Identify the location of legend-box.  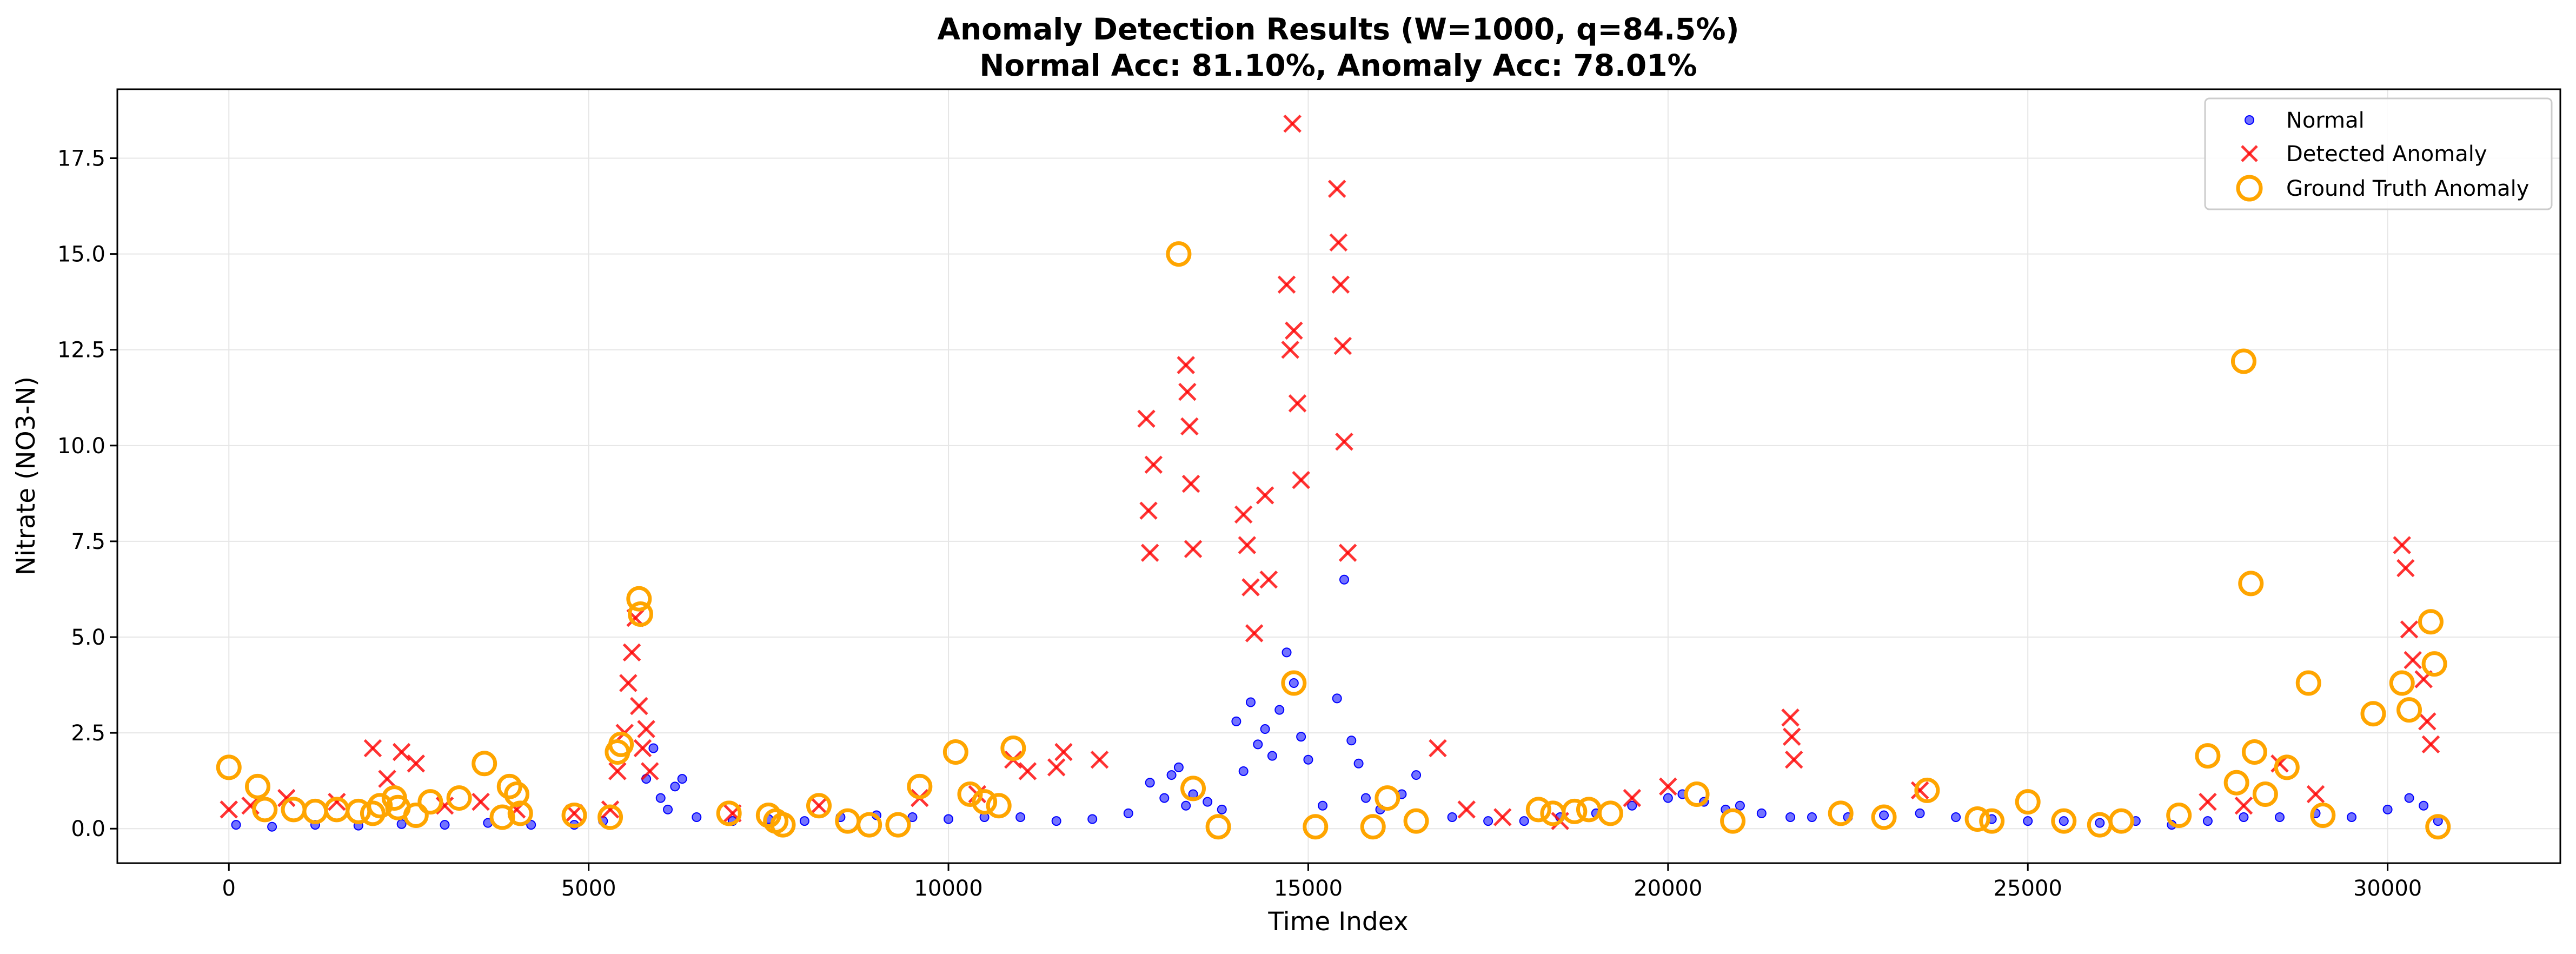
(2378, 153).